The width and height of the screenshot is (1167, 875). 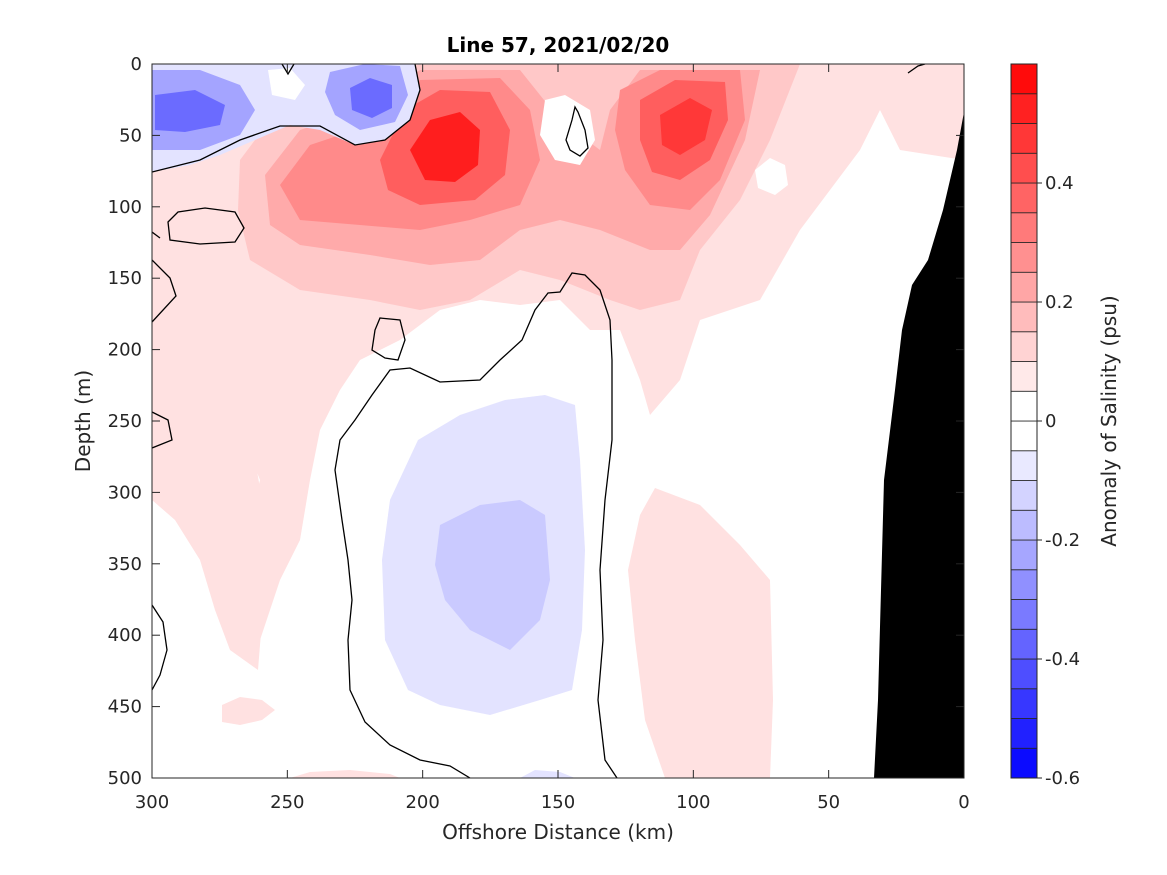 I want to click on bathymetry, so click(x=919, y=445).